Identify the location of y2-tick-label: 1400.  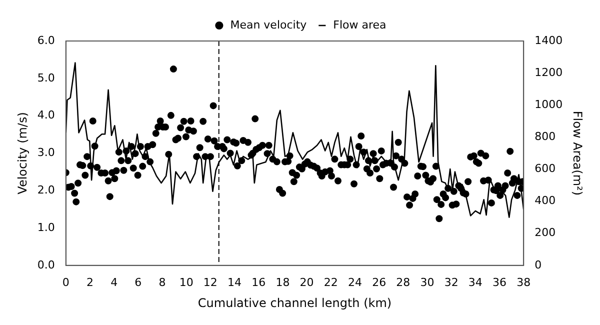
(548, 40).